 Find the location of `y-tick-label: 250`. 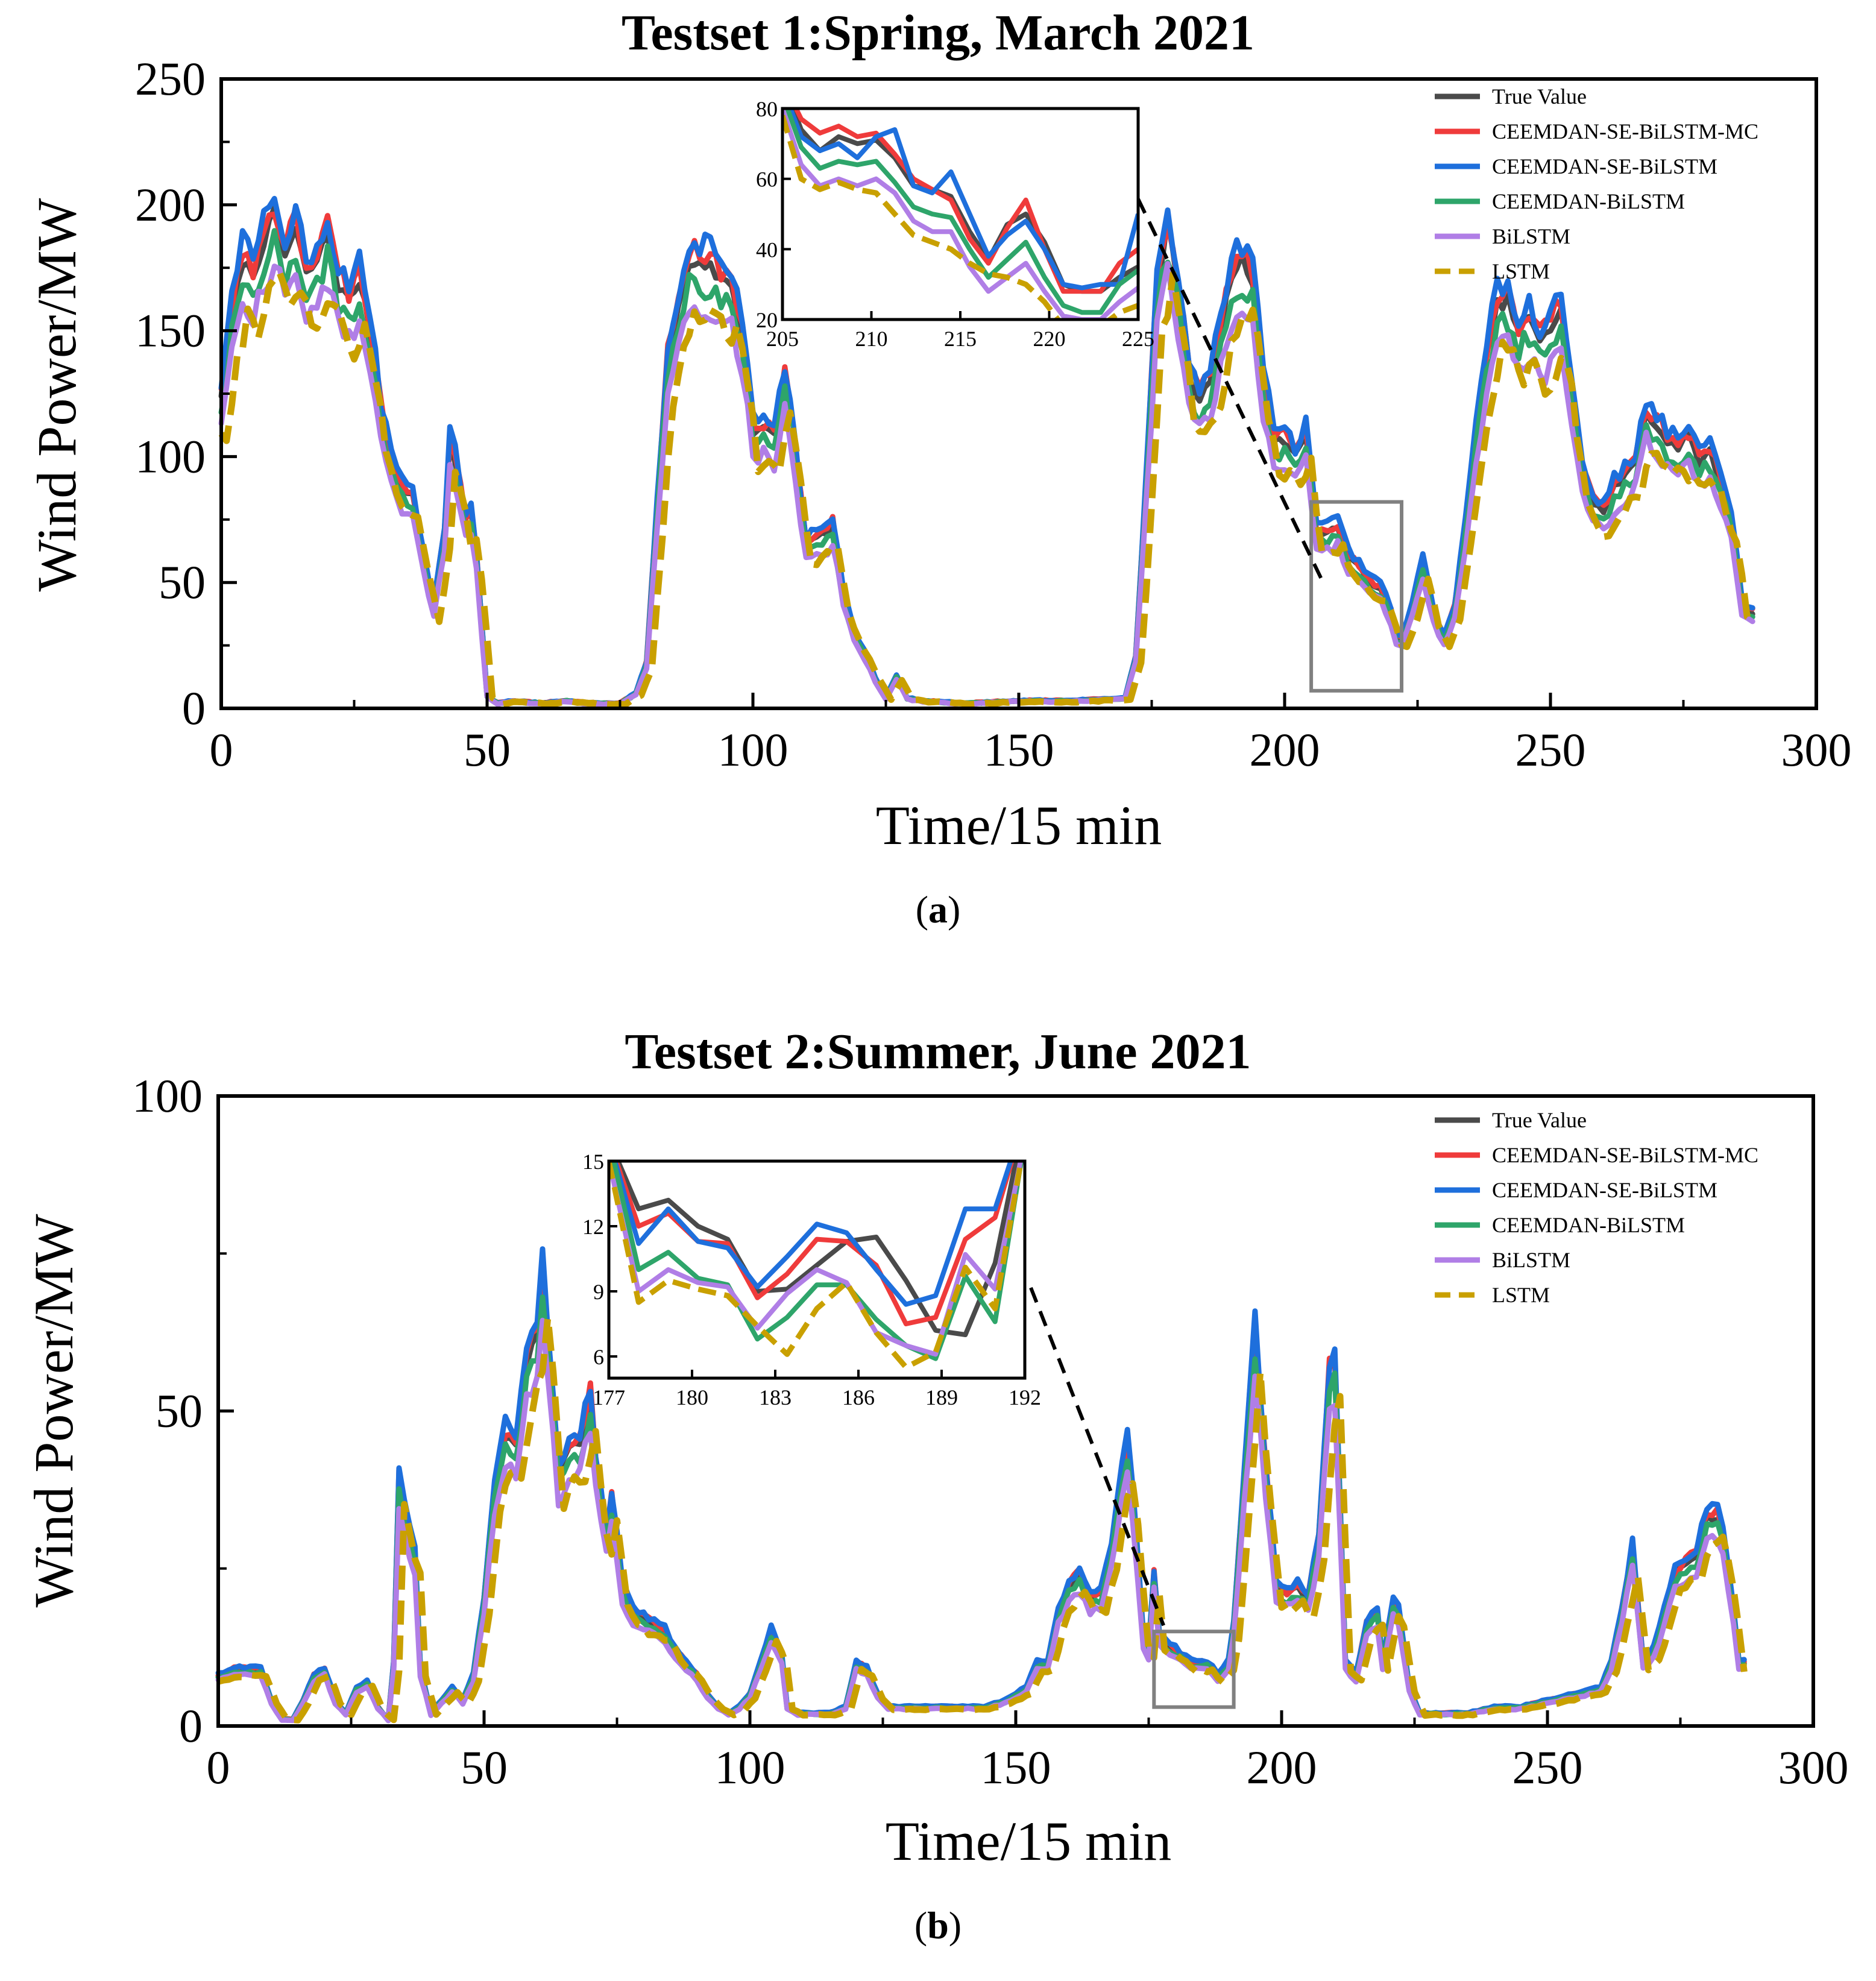

y-tick-label: 250 is located at coordinates (171, 78).